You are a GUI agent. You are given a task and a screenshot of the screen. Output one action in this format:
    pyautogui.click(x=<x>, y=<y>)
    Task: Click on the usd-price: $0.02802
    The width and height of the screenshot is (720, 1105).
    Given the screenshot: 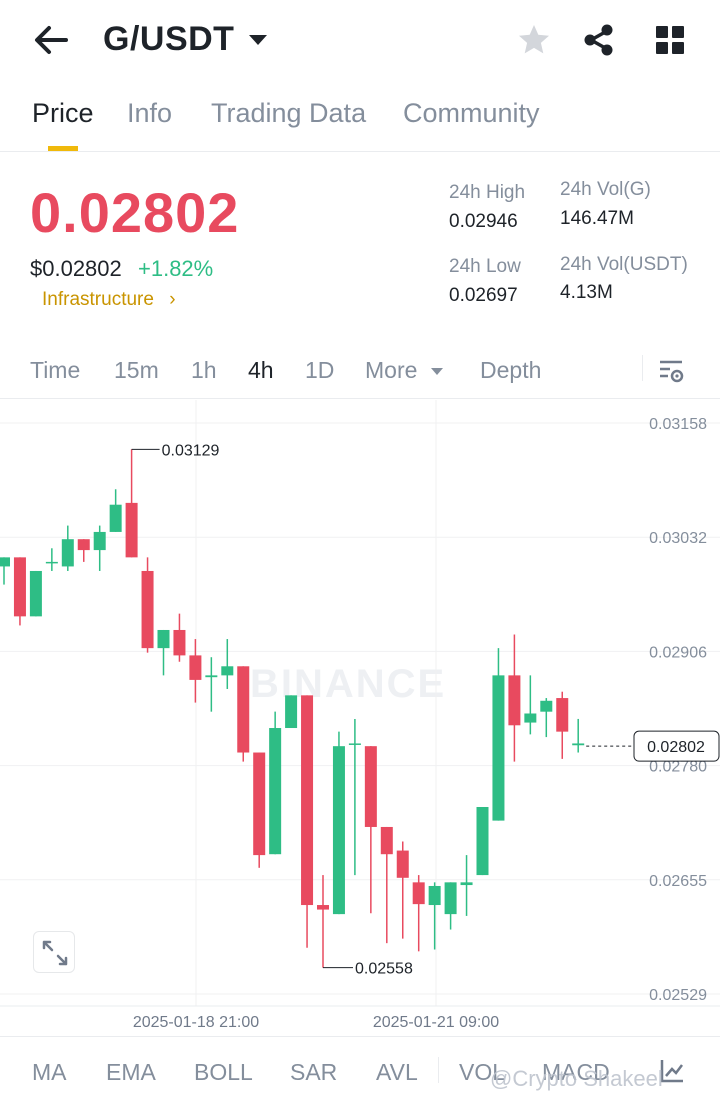 What is the action you would take?
    pyautogui.click(x=76, y=268)
    